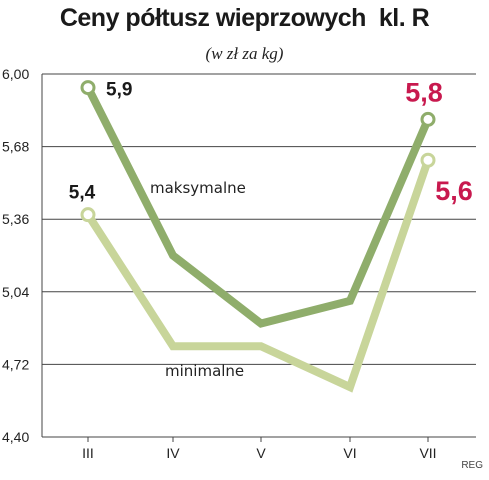  I want to click on y-tick-label: 4,72, so click(15, 364).